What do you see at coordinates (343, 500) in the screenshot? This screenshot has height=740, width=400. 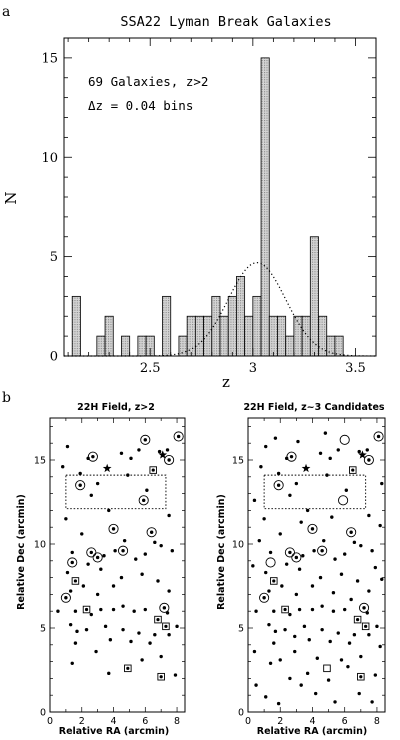 I see `open-circle` at bounding box center [343, 500].